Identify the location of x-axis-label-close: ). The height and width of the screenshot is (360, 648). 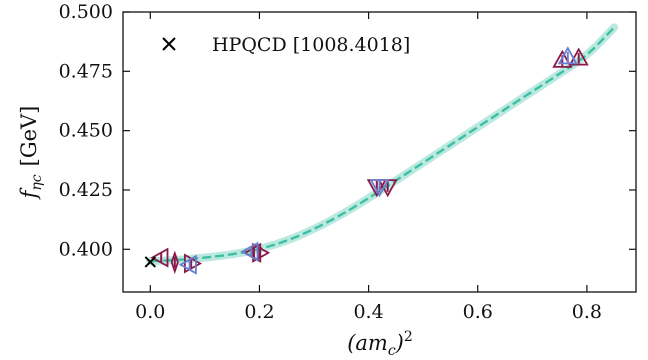
(399, 343).